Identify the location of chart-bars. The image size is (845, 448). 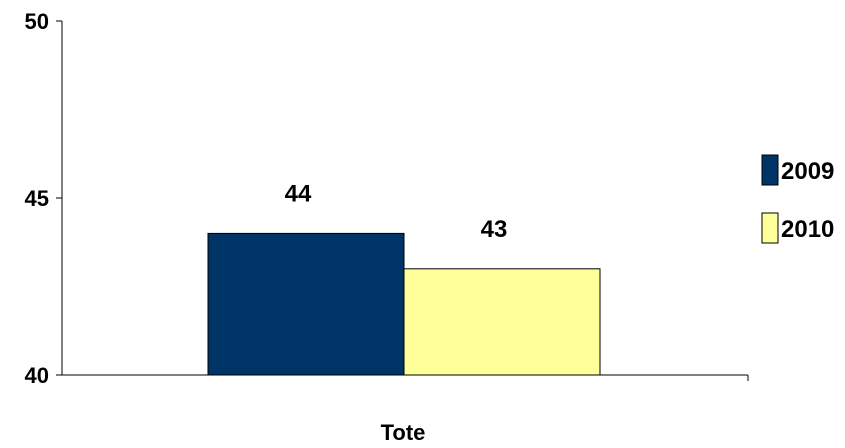
(404, 304).